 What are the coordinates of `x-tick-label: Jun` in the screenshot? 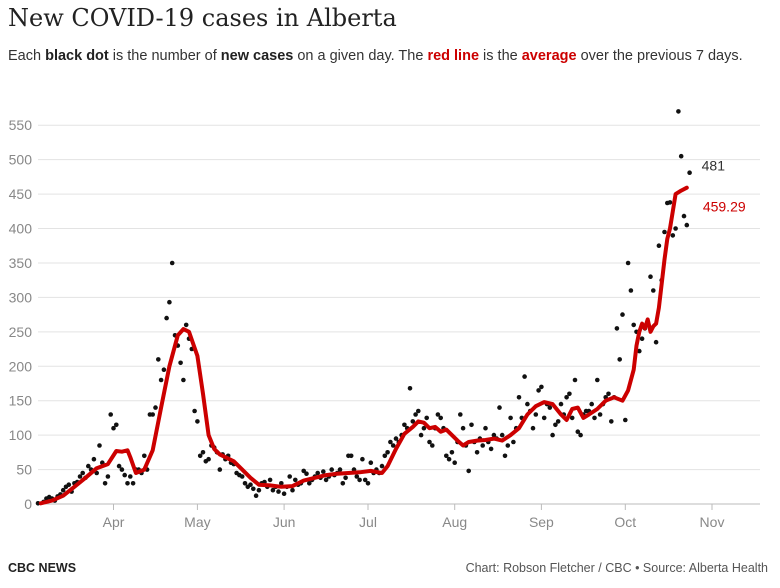 It's located at (284, 522).